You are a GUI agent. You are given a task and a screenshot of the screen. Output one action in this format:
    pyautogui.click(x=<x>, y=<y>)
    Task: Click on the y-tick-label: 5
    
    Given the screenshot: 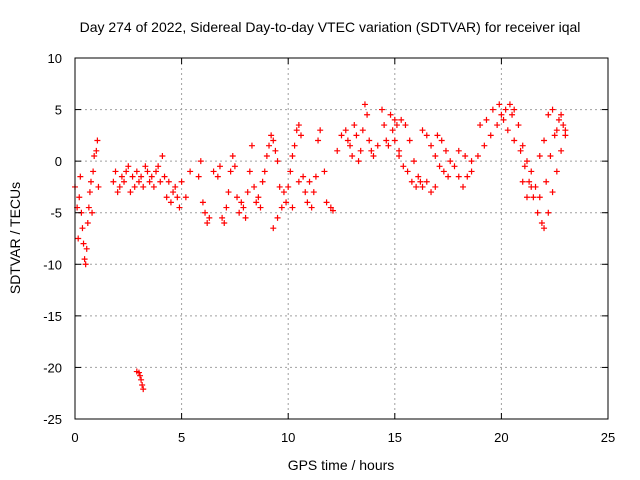 What is the action you would take?
    pyautogui.click(x=58, y=110)
    